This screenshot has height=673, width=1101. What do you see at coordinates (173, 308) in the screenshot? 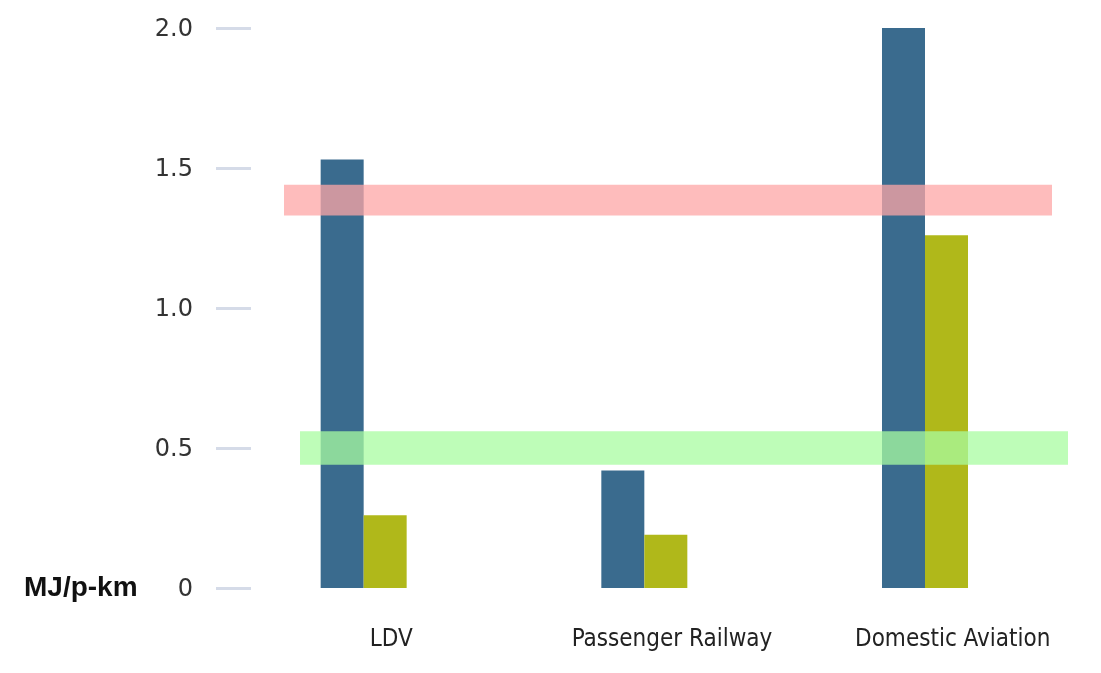
I see `y-tick-label: 1.0` at bounding box center [173, 308].